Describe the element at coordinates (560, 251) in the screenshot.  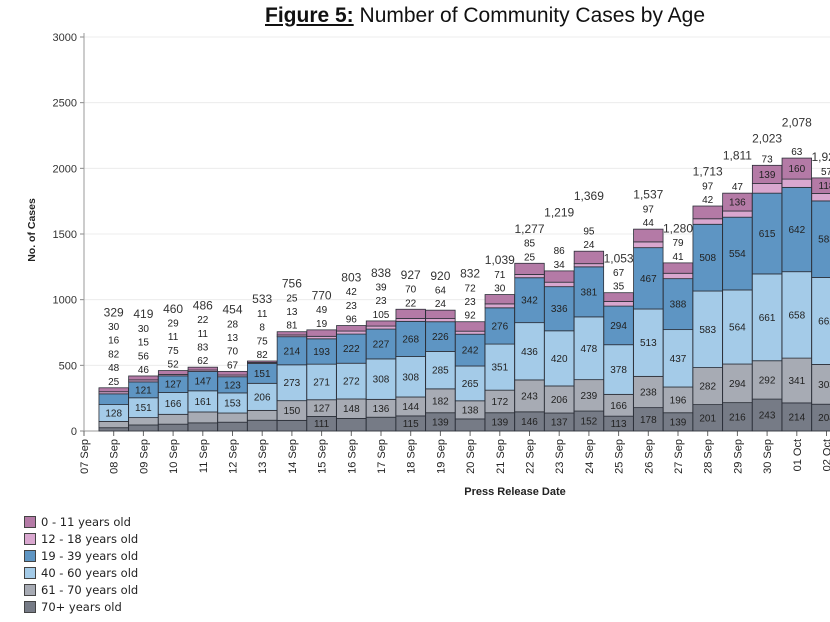
I see `segment-label: 86` at that location.